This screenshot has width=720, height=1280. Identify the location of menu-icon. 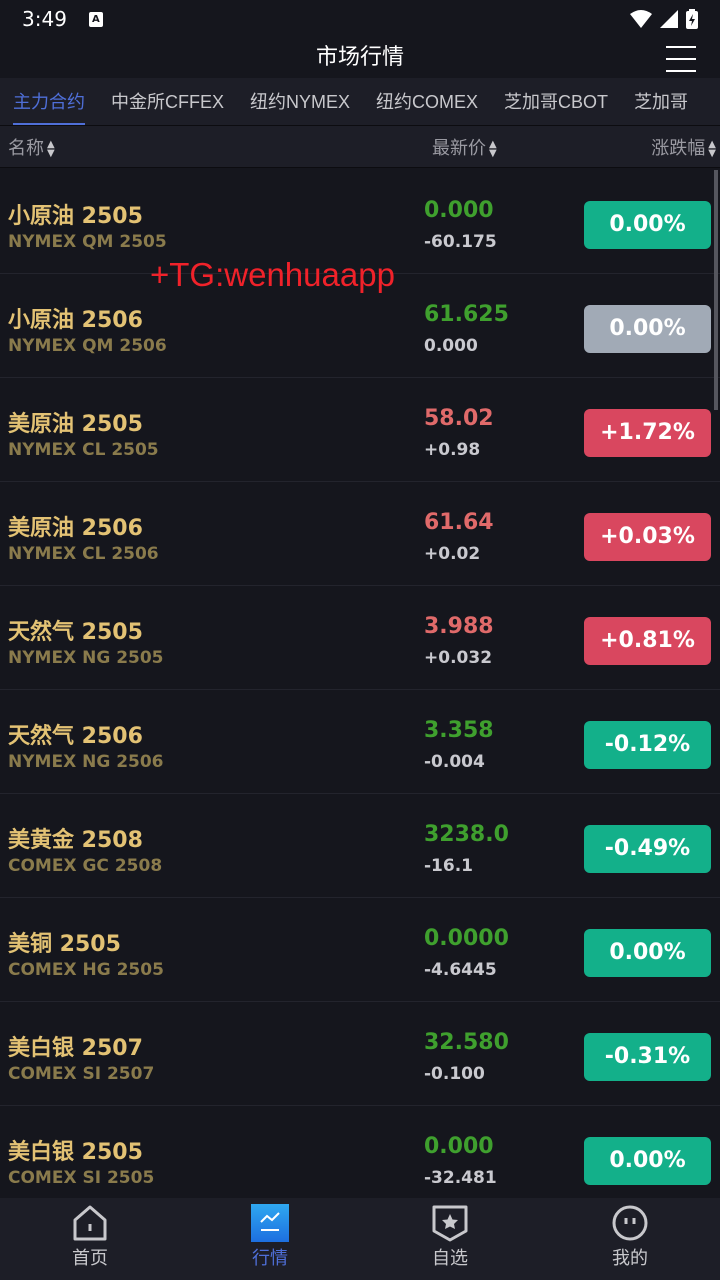
(681, 59).